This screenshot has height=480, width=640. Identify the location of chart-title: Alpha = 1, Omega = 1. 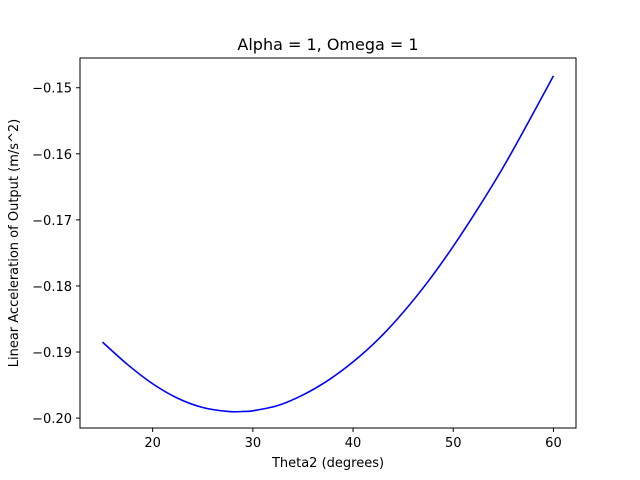
(327, 44).